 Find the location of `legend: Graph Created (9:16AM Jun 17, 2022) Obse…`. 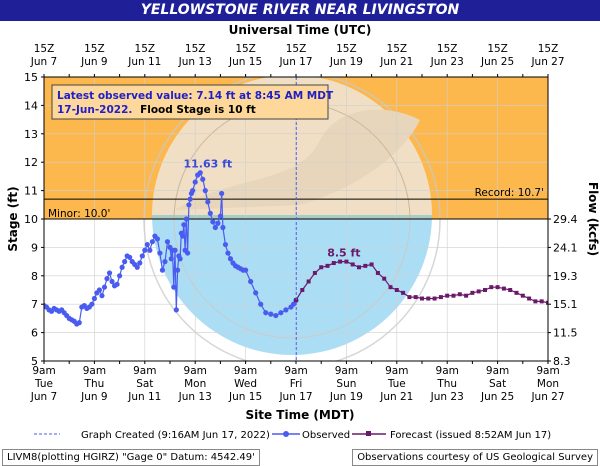

legend: Graph Created (9:16AM Jun 17, 2022) Obse… is located at coordinates (292, 435).